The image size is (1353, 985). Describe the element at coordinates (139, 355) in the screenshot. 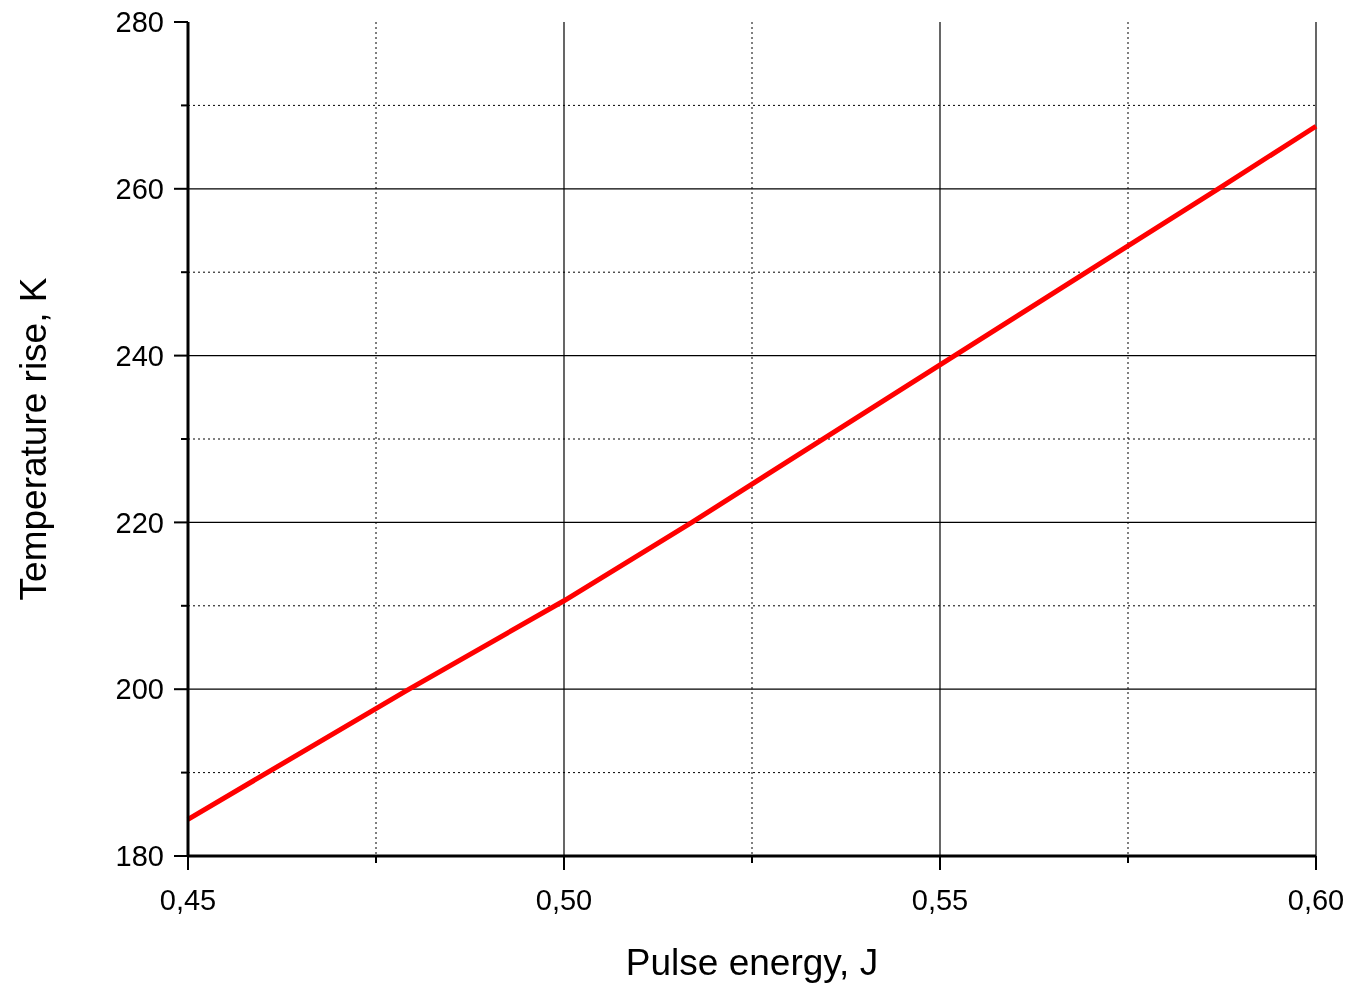

I see `y-tick-label: 240` at that location.